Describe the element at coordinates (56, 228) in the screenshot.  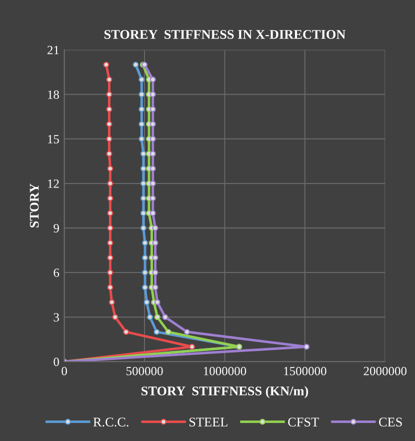
I see `y-tick-label: 9` at that location.